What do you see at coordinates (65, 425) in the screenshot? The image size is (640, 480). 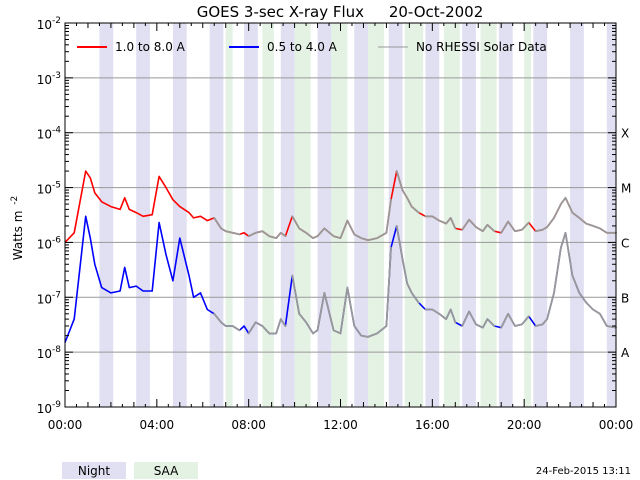 I see `x-tick-label-0: 00:00` at bounding box center [65, 425].